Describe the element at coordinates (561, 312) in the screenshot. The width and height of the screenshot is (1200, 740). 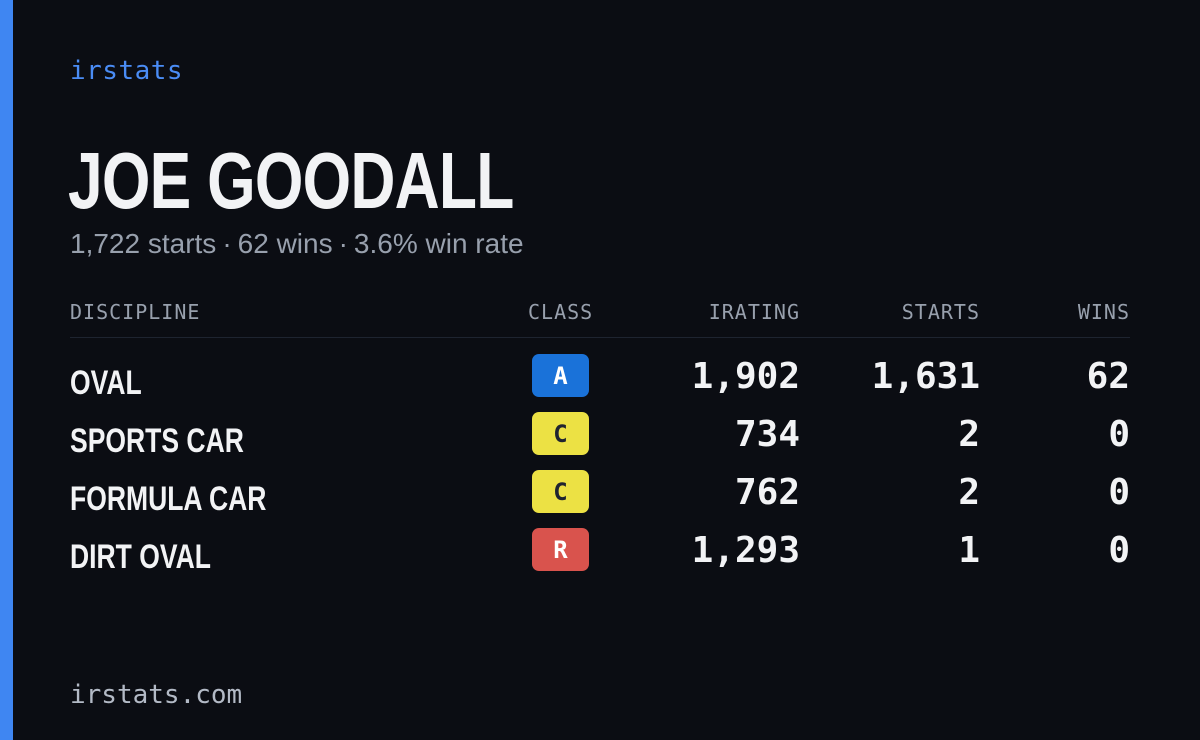
I see `header-class: CLASS` at that location.